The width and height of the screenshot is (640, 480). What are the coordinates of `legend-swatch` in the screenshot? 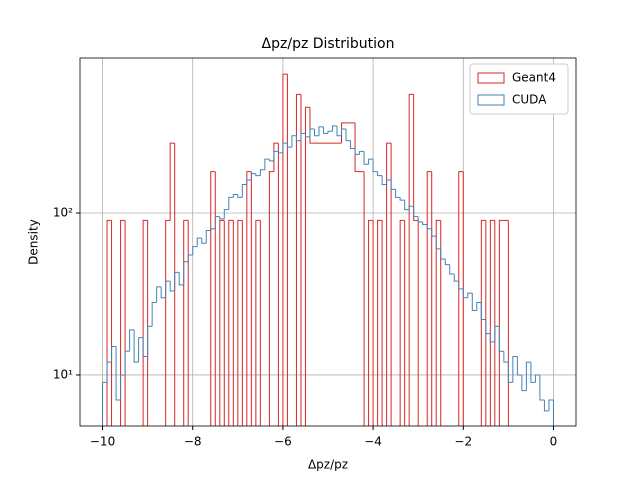 It's located at (491, 78).